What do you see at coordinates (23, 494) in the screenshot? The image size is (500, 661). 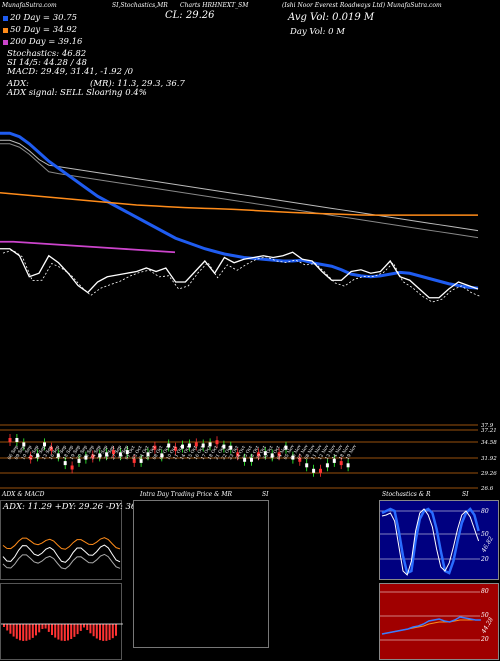 I see `adx-macd-title: ADX & MACD` at bounding box center [23, 494].